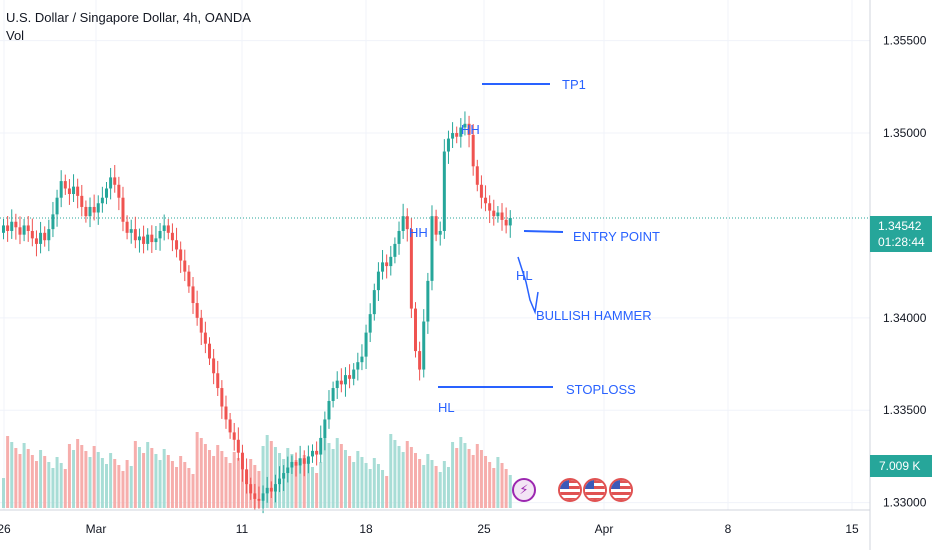 The height and width of the screenshot is (550, 932). I want to click on y-tick-label: 1.35500, so click(905, 41).